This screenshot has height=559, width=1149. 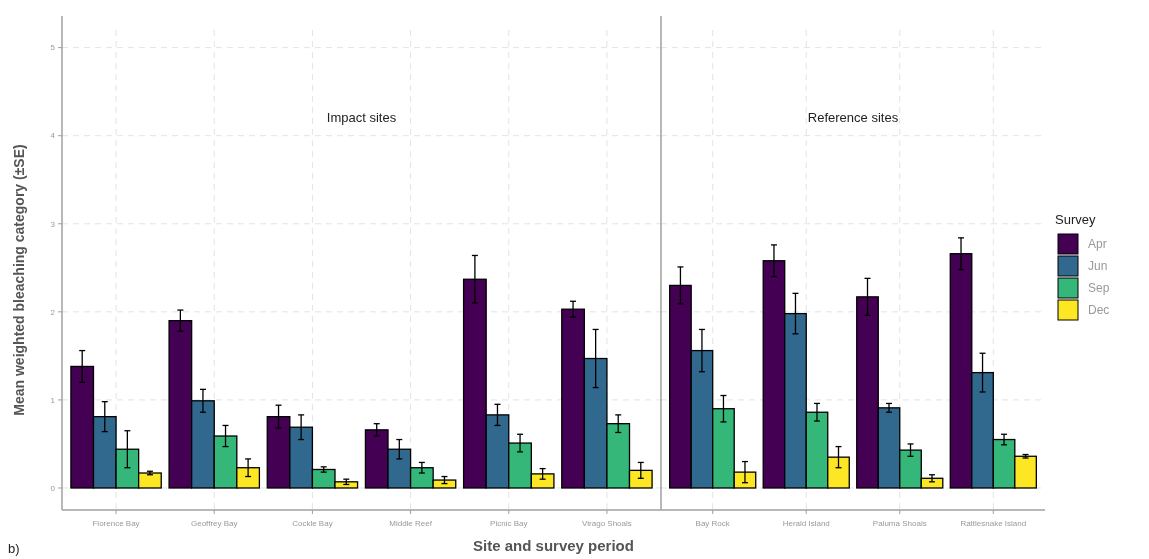 What do you see at coordinates (361, 117) in the screenshot?
I see `text: Impact sites` at bounding box center [361, 117].